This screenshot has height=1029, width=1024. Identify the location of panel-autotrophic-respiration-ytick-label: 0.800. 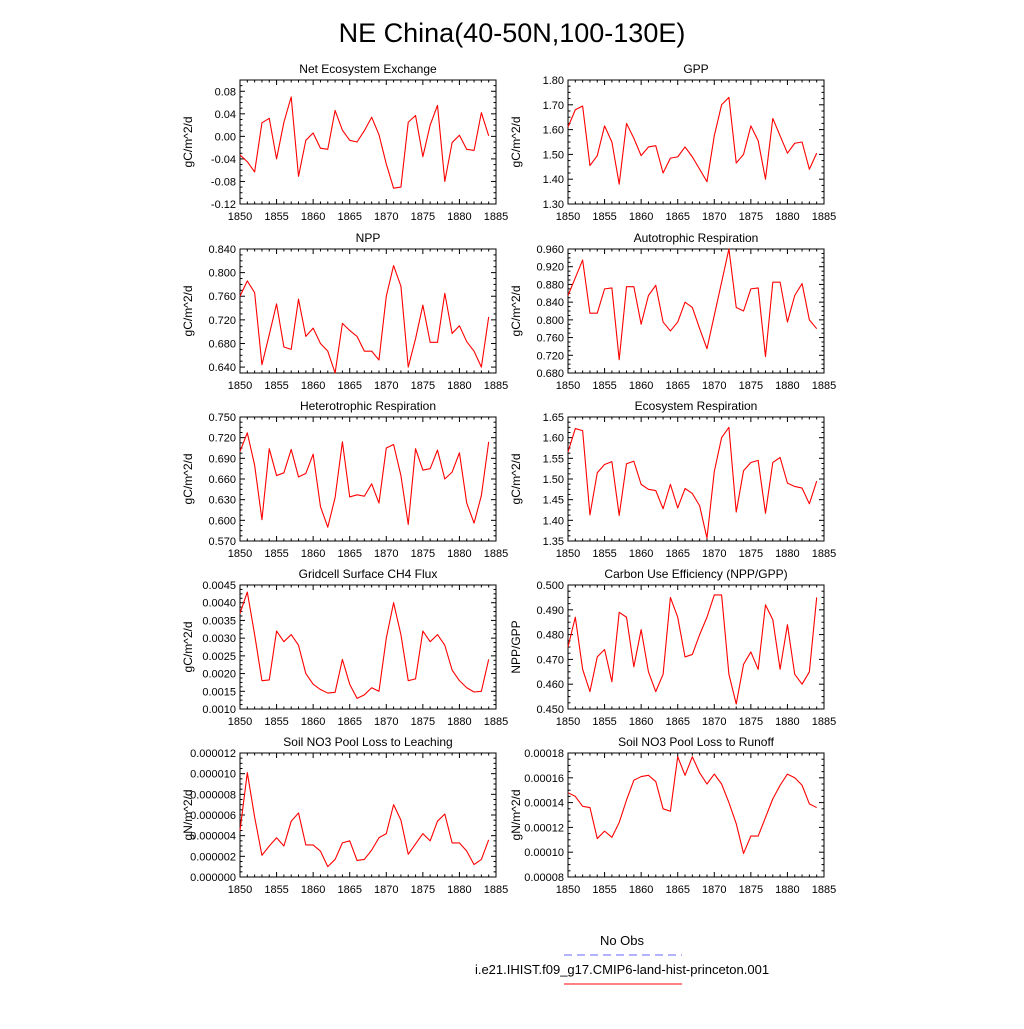
(550, 321).